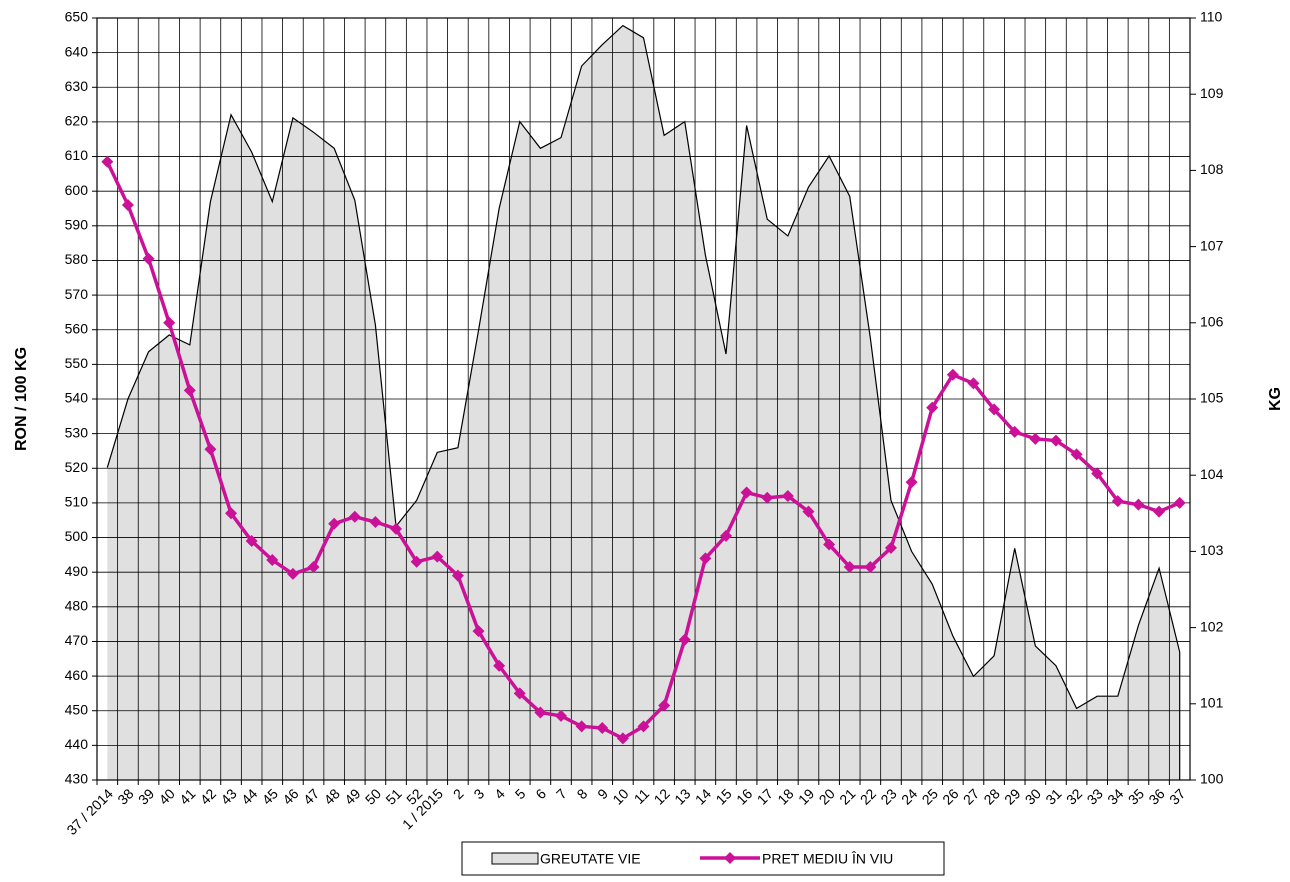  What do you see at coordinates (1177, 796) in the screenshot?
I see `x-tick-label: 37` at bounding box center [1177, 796].